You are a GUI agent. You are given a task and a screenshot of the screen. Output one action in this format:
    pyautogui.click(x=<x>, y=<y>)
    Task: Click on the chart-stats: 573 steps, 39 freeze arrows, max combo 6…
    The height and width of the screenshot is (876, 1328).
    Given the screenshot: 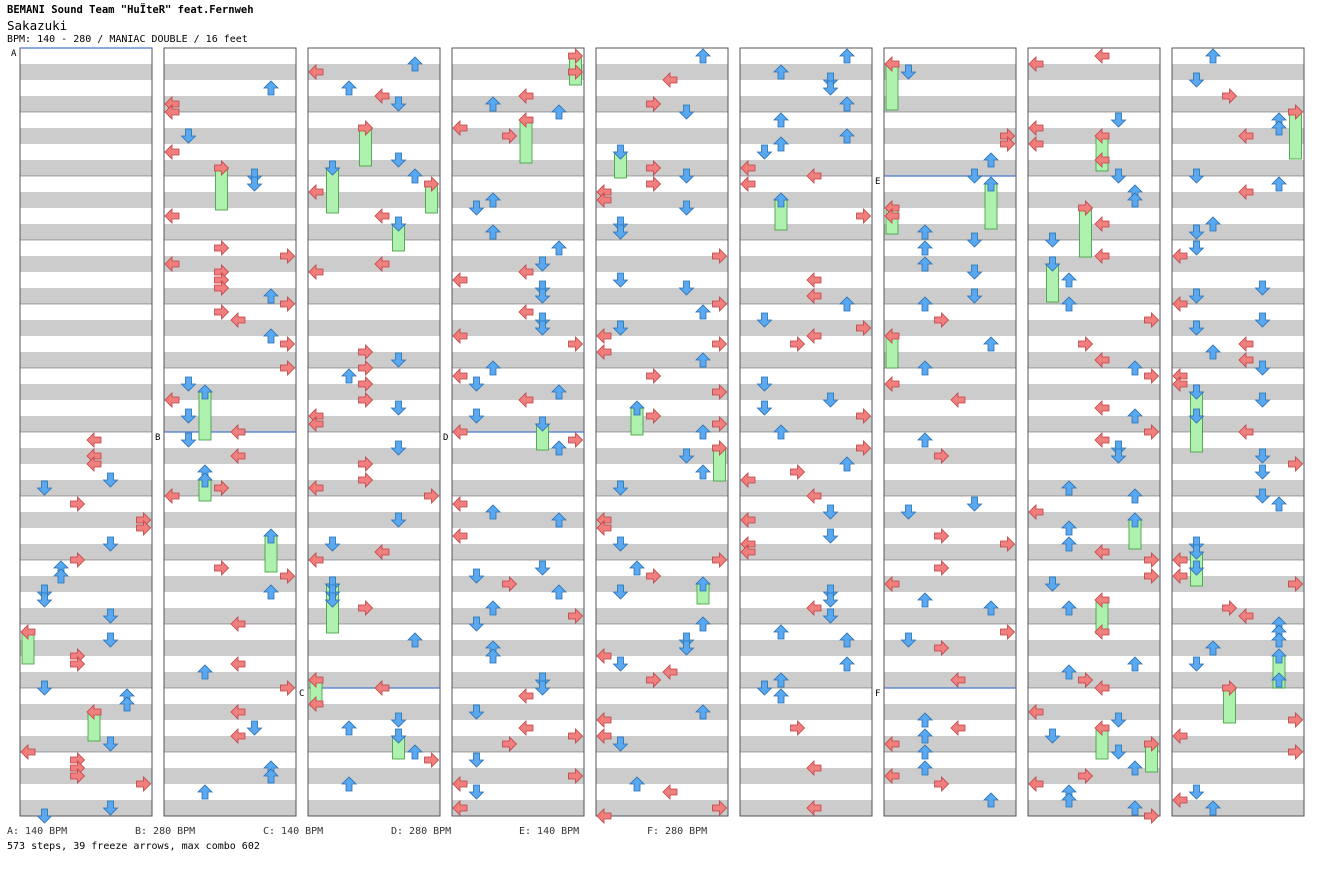 What is the action you would take?
    pyautogui.click(x=133, y=846)
    